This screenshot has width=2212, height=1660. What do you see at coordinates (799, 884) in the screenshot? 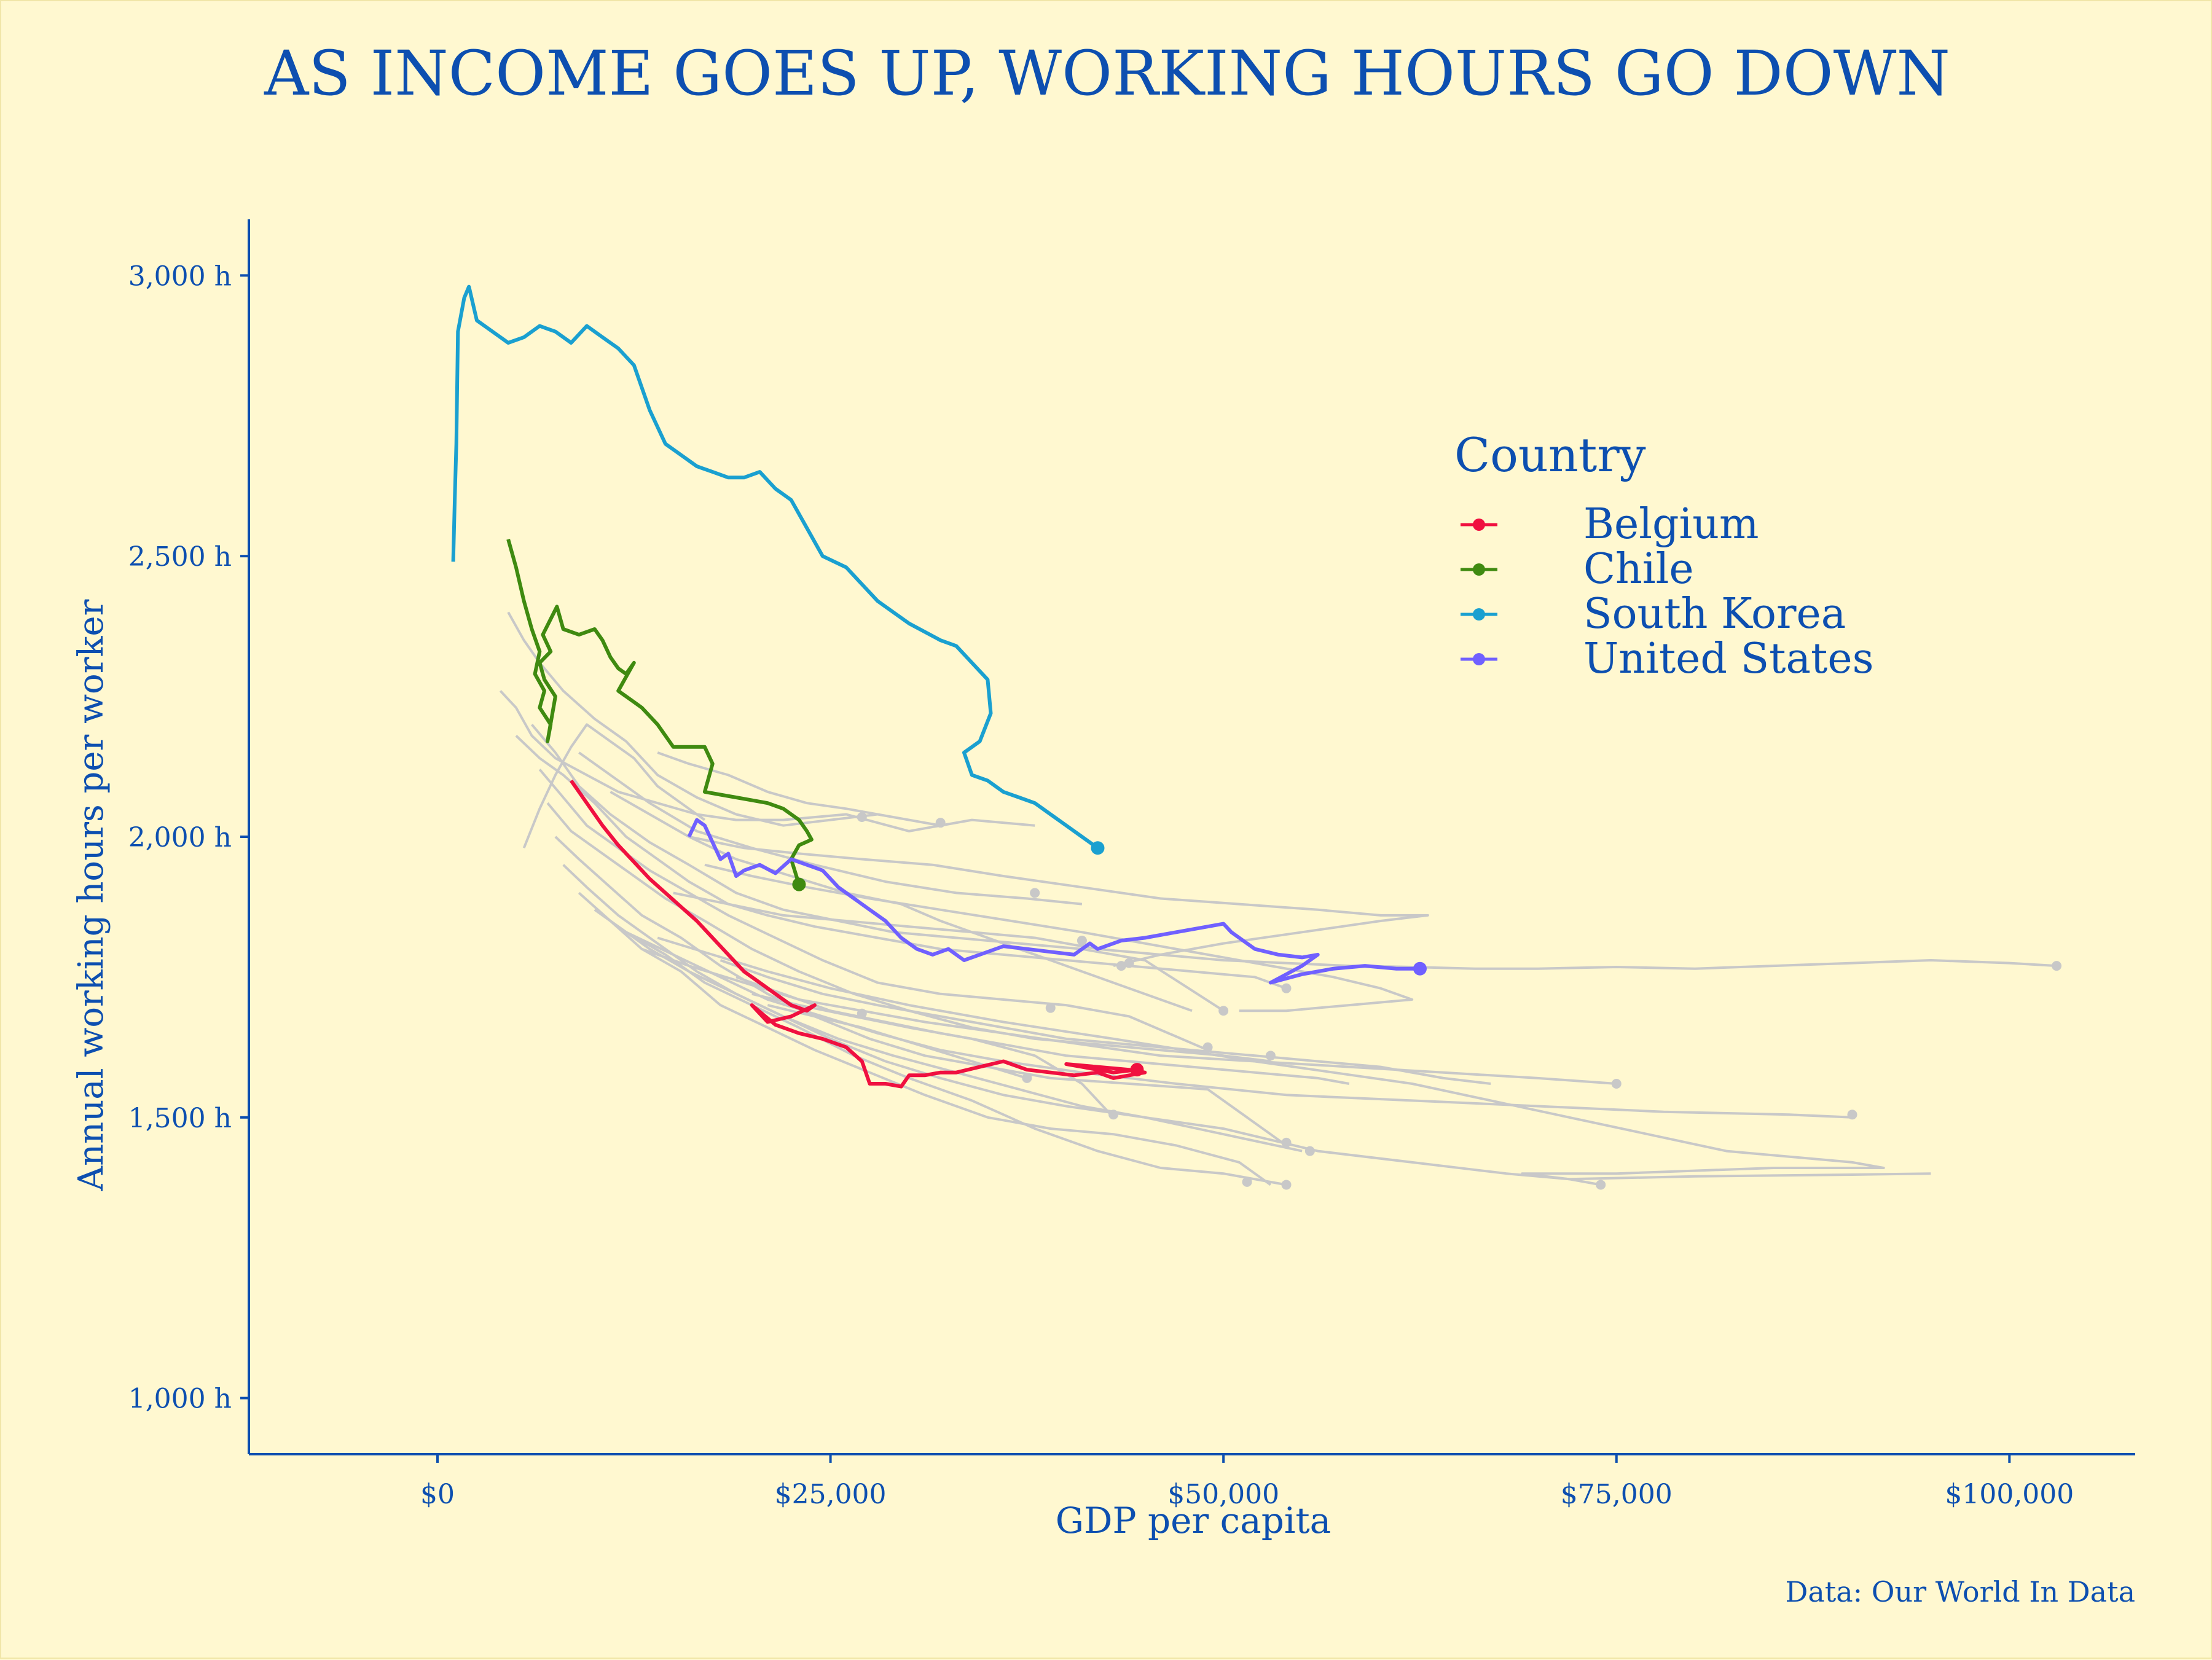
I see `chile-endpoint` at bounding box center [799, 884].